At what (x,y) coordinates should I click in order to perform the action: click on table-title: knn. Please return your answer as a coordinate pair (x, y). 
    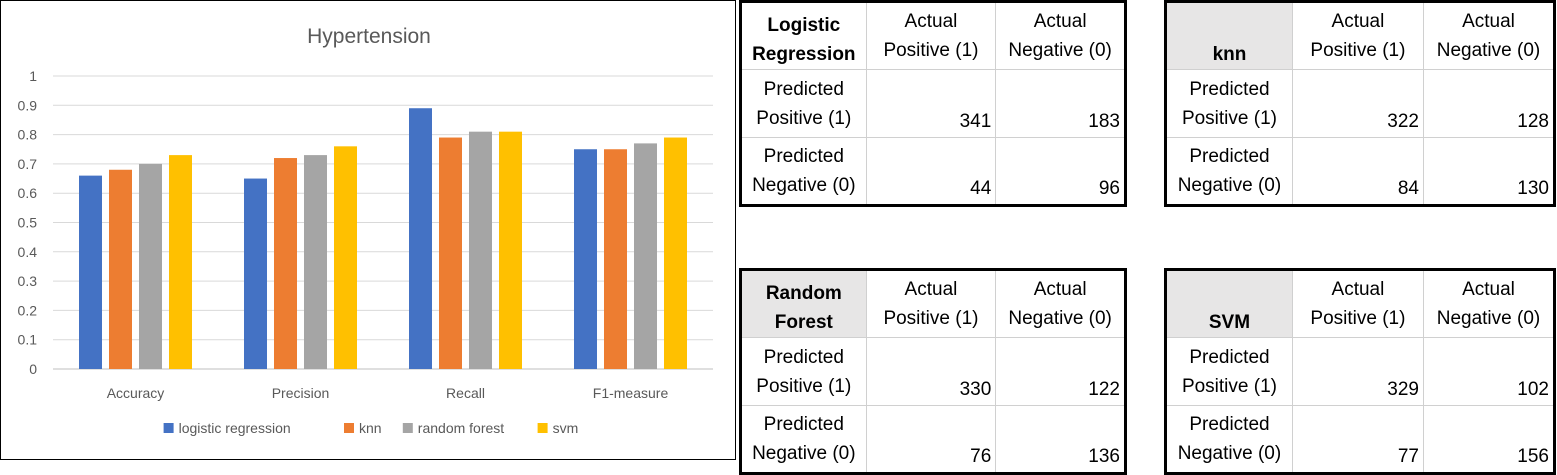
    Looking at the image, I should click on (1229, 35).